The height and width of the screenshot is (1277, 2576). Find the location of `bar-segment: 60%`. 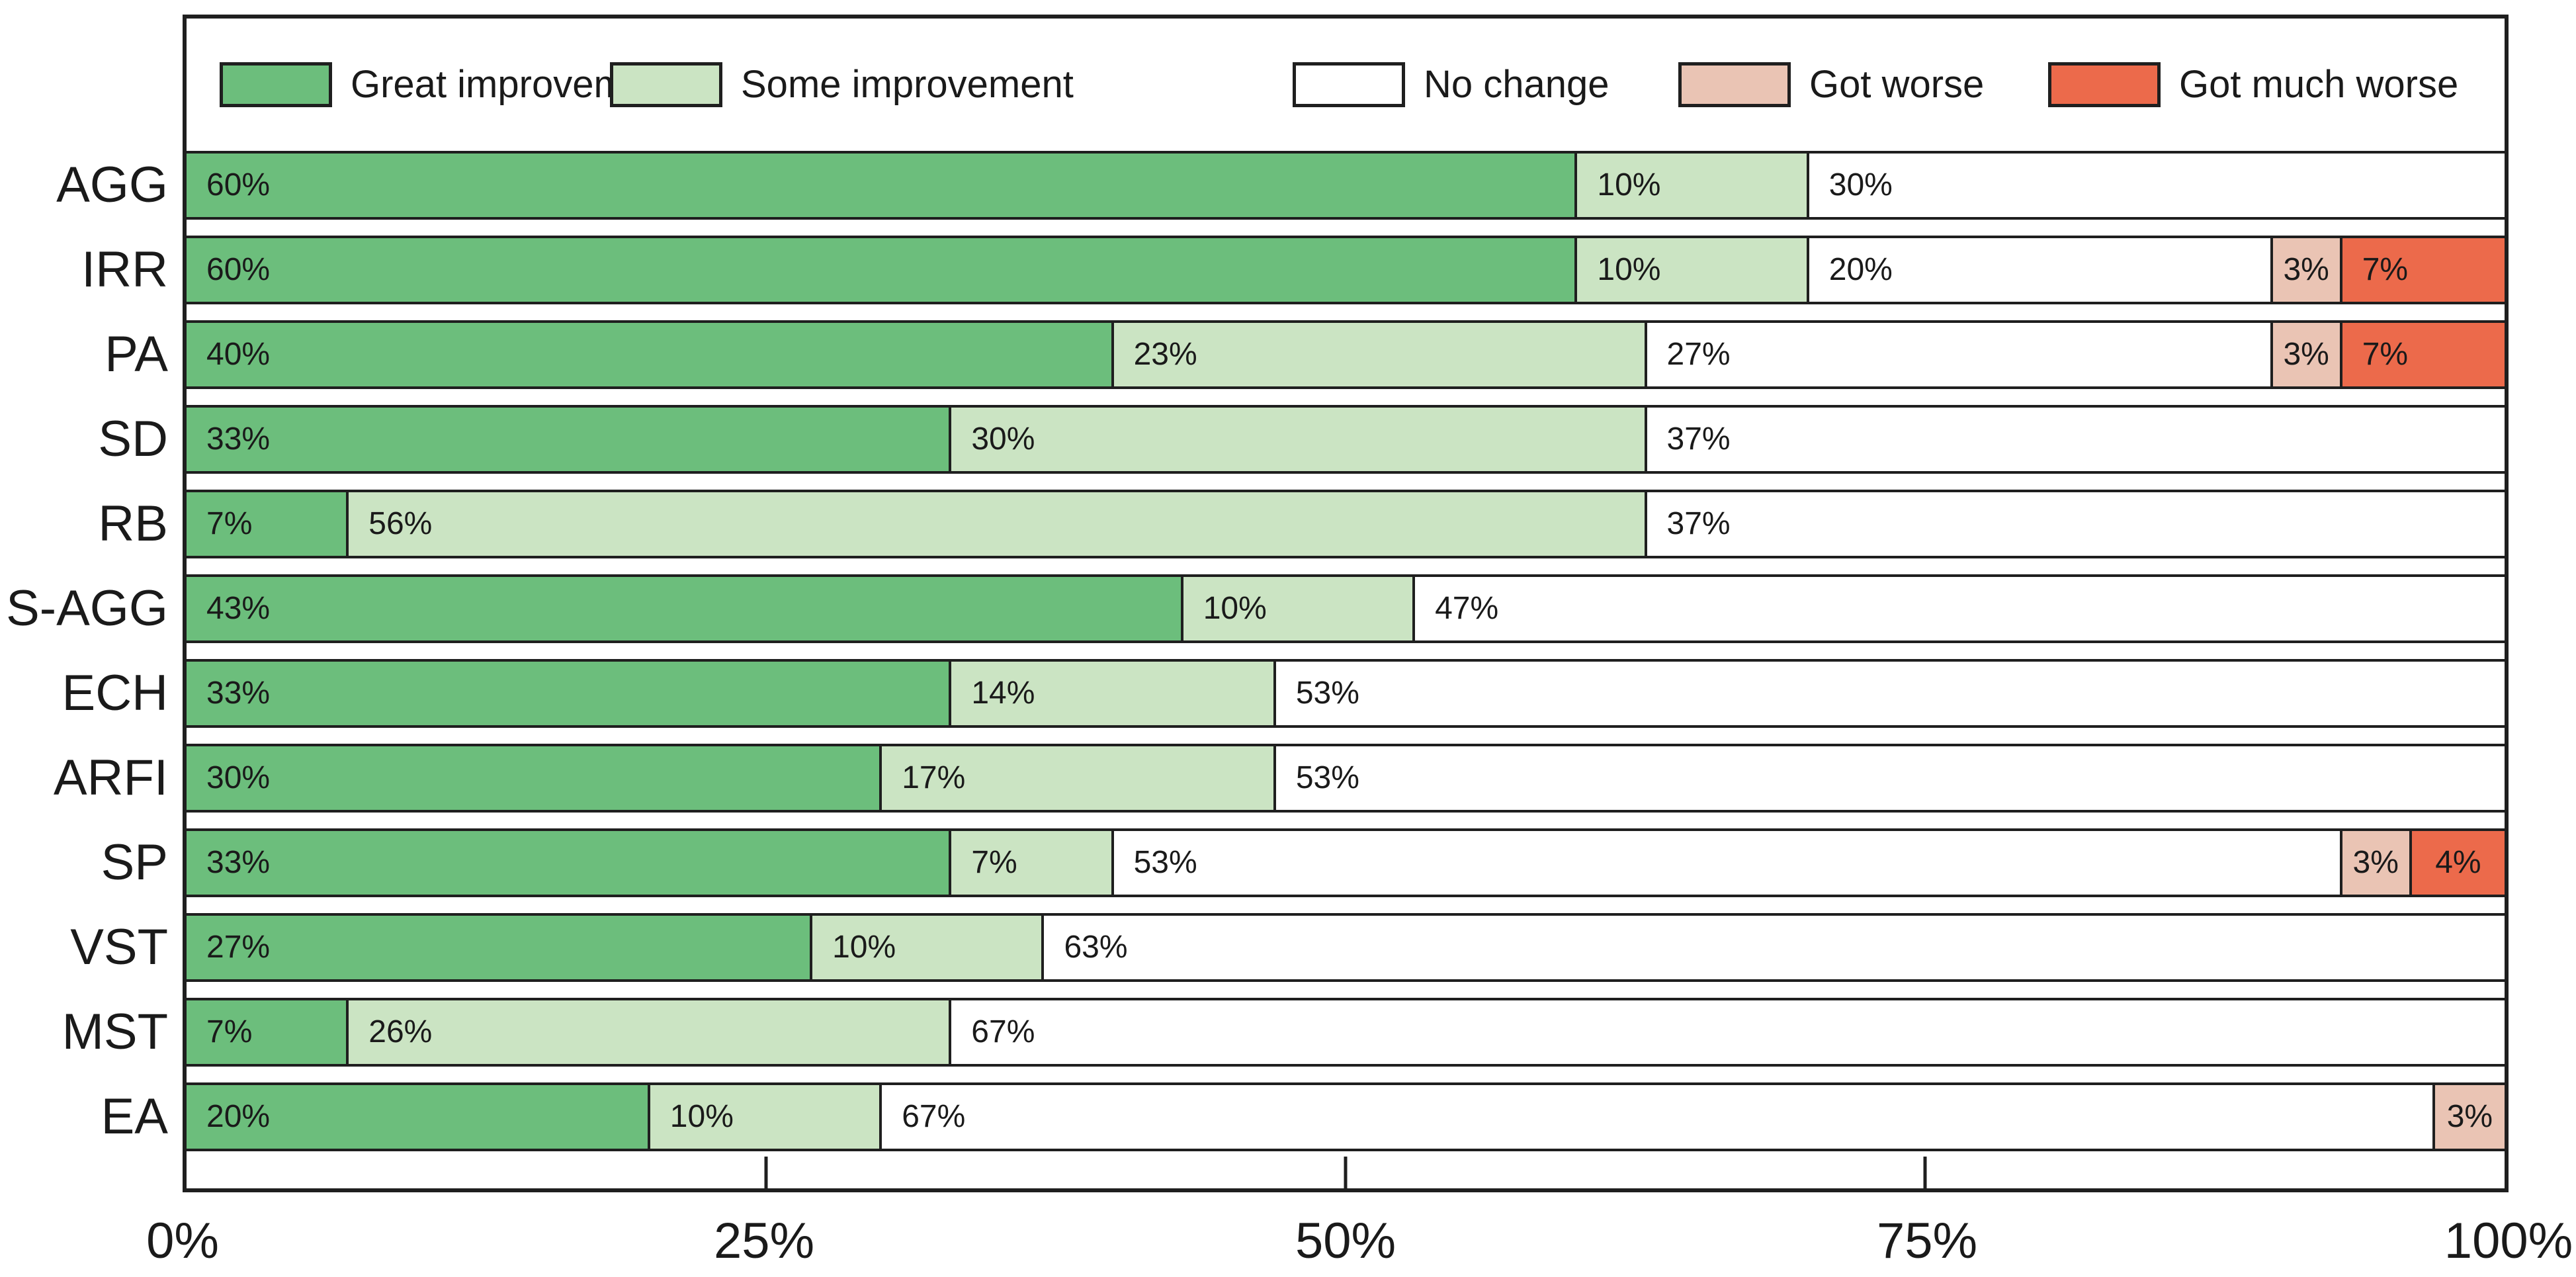

bar-segment: 60% is located at coordinates (882, 270).